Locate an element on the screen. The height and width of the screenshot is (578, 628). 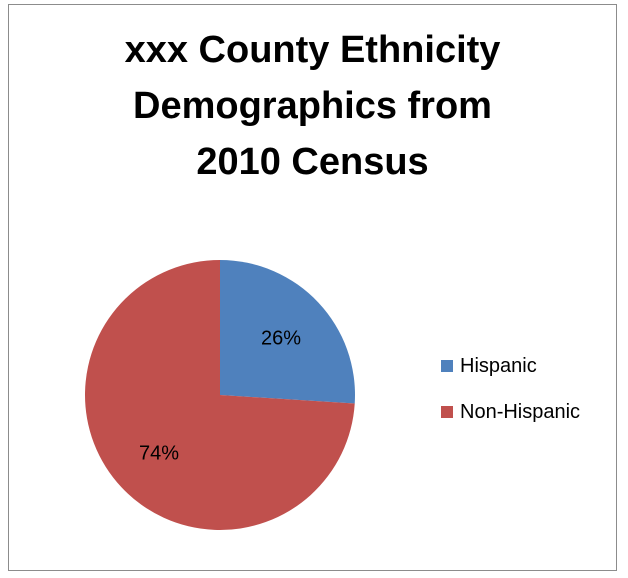
legend-swatch-hispanic is located at coordinates (447, 366).